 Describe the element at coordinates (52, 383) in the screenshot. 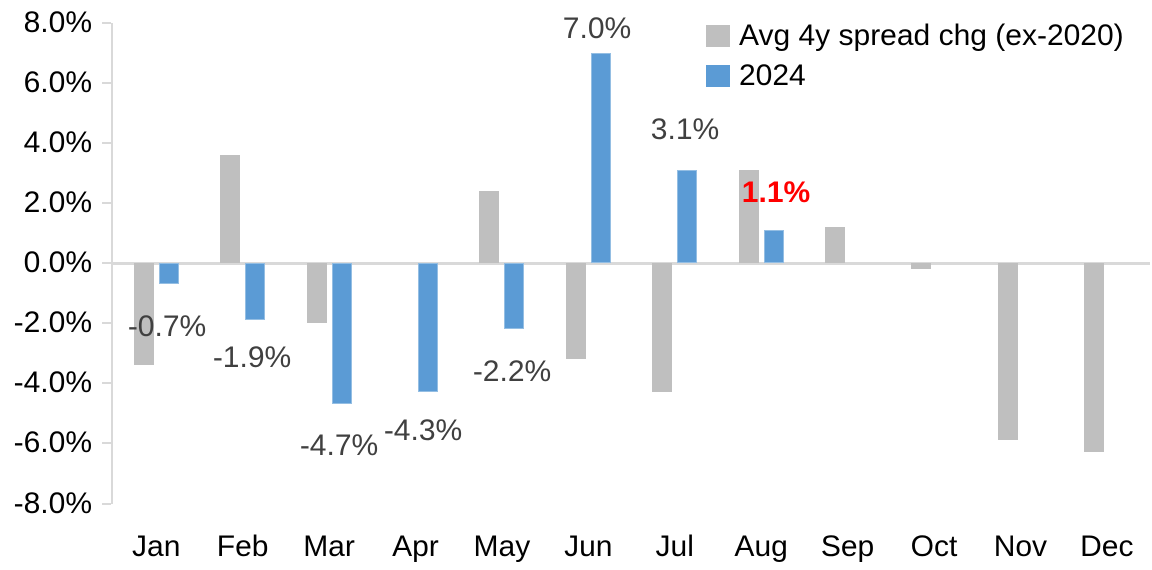

I see `y-axis-tick-label: -4.0%` at that location.